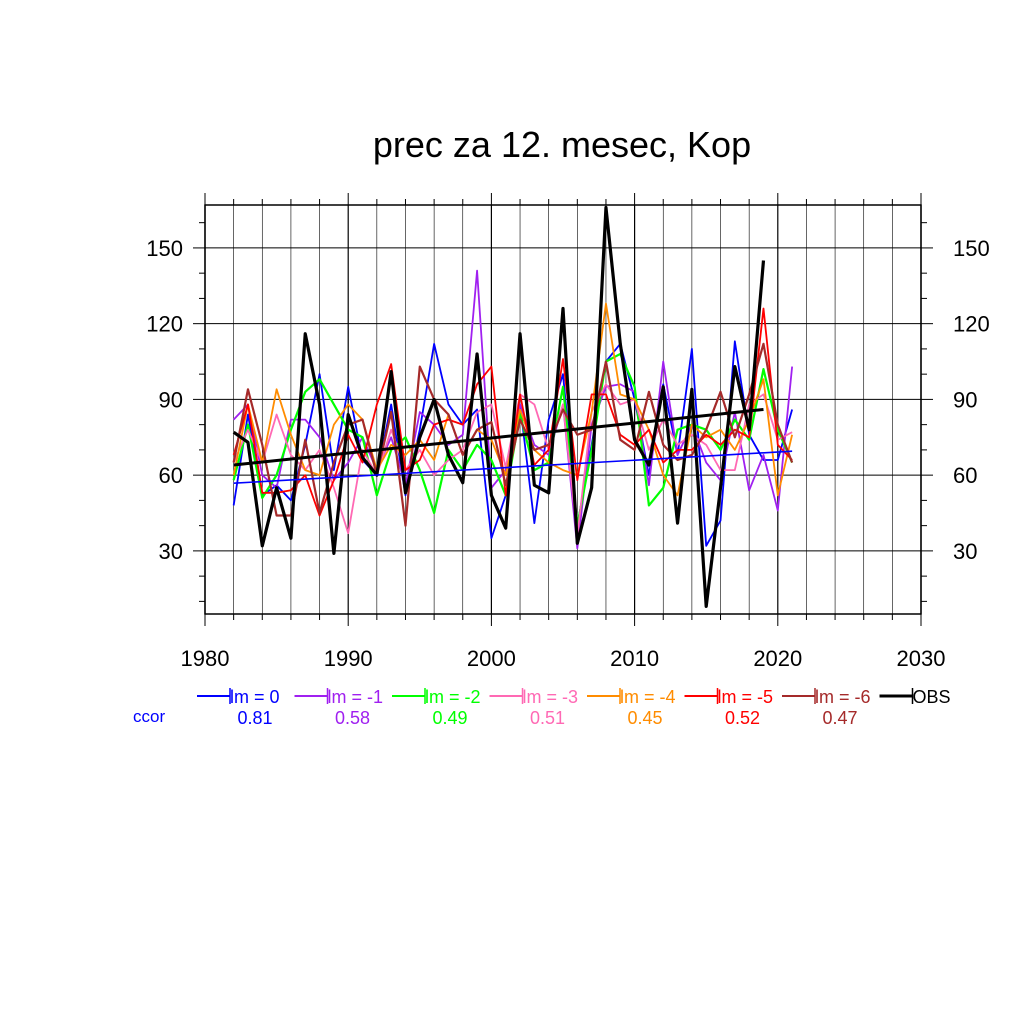 This screenshot has height=1024, width=1024. I want to click on legend-label: lm = -1, so click(356, 697).